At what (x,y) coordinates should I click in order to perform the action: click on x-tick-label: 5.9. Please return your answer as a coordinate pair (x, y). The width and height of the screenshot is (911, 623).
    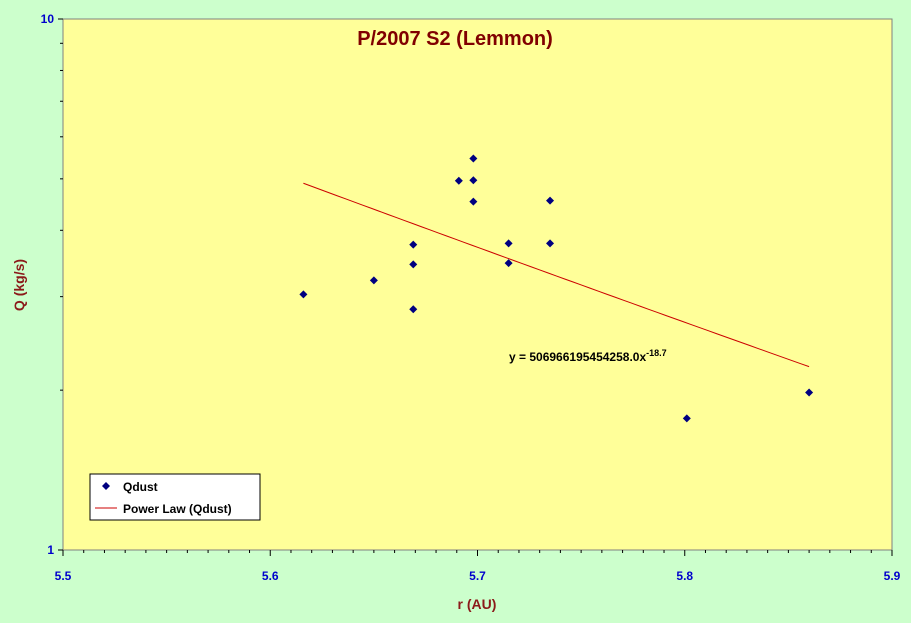
    Looking at the image, I should click on (892, 576).